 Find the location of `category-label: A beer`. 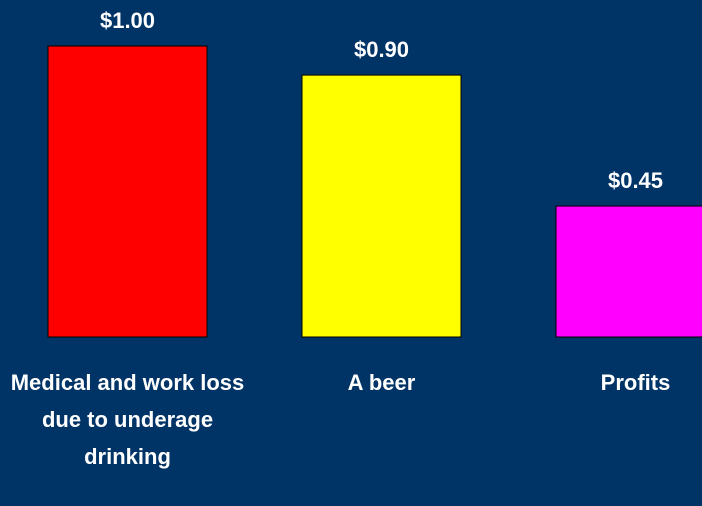

category-label: A beer is located at coordinates (381, 382).